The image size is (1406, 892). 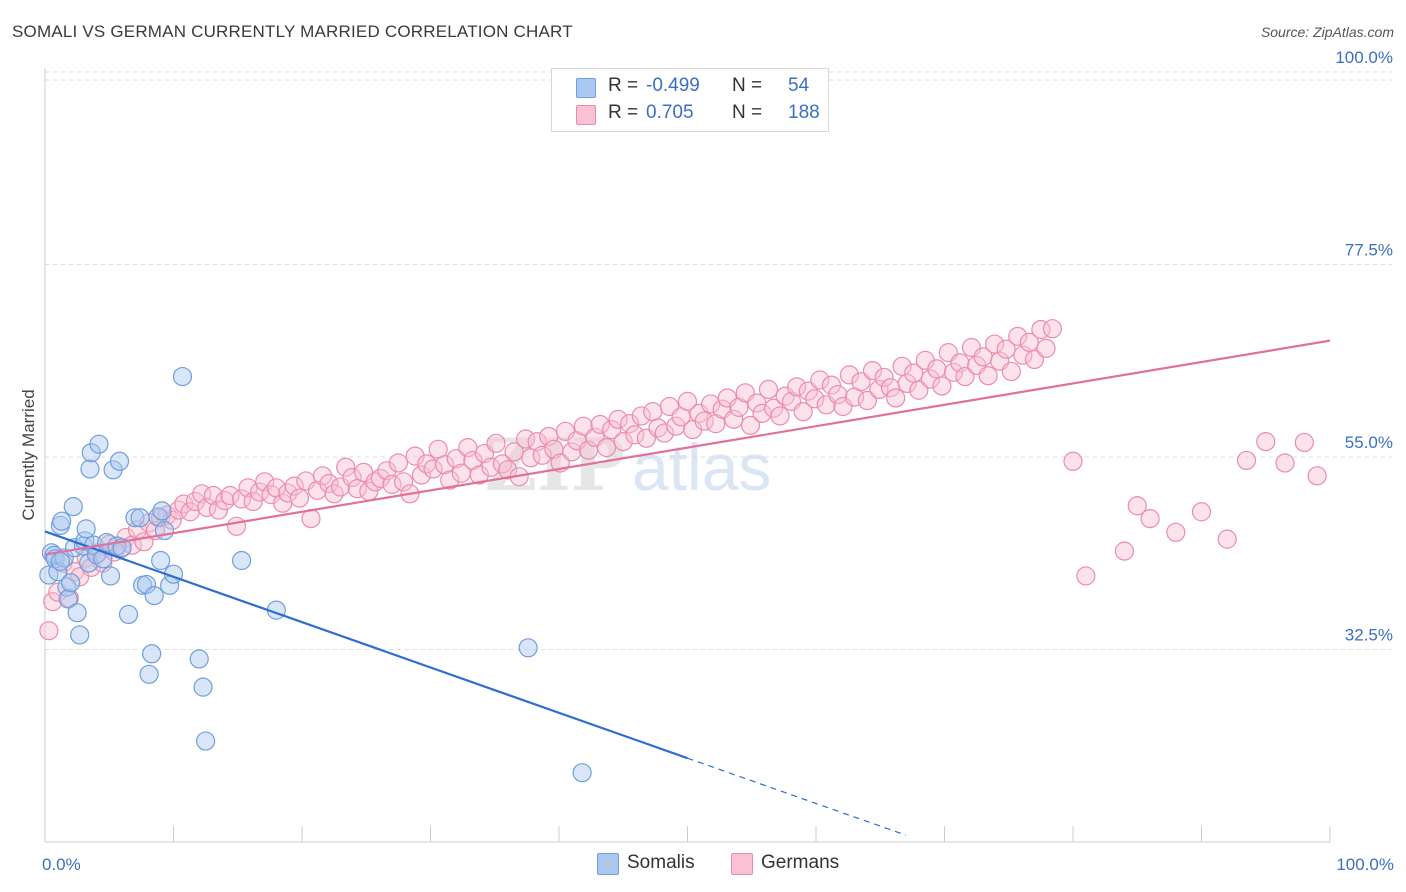 I want to click on germans-r-label: R =, so click(x=623, y=112).